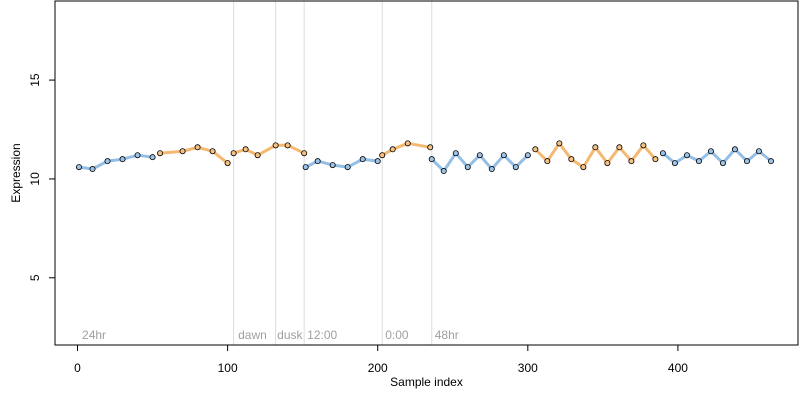 This screenshot has width=800, height=400. Describe the element at coordinates (528, 368) in the screenshot. I see `x-tick-label: 300` at that location.